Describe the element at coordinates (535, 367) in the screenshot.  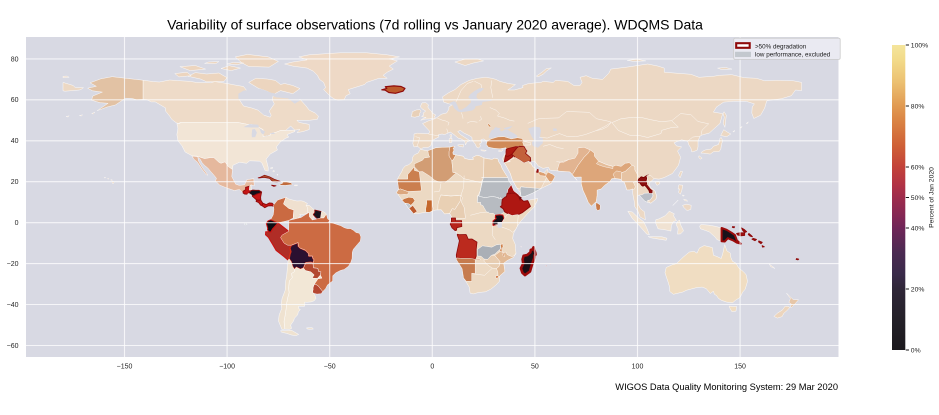
I see `svg-text: 50` at that location.